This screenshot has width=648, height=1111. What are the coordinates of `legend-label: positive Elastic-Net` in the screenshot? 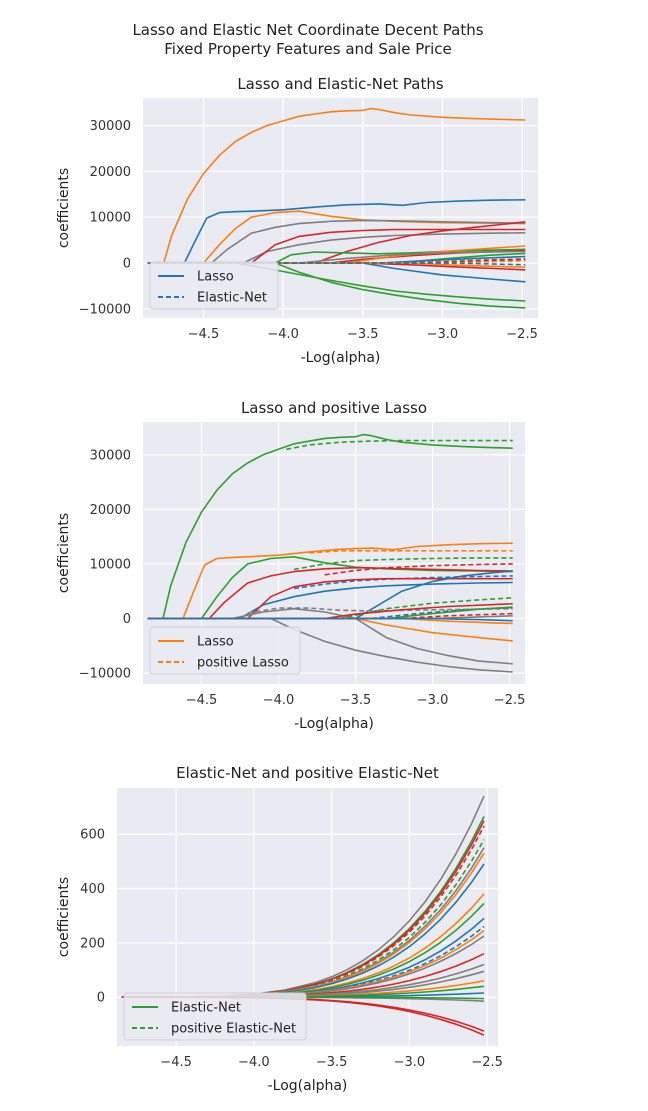 It's located at (233, 1029).